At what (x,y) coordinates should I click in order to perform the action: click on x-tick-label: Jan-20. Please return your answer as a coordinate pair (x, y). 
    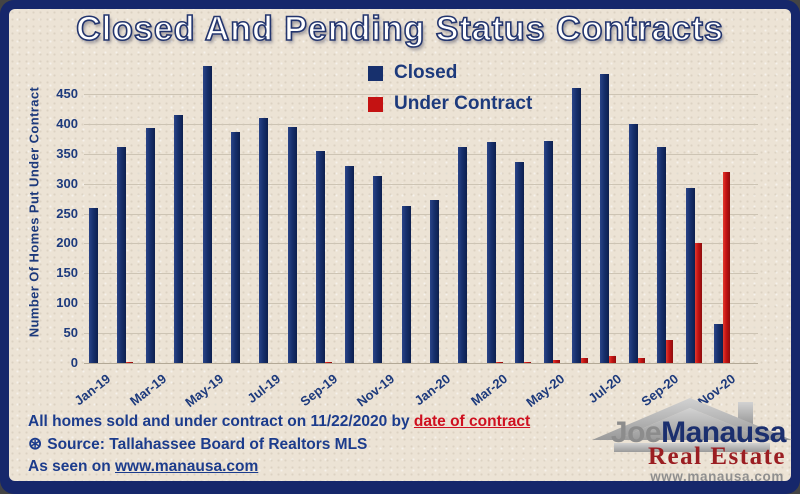
    Looking at the image, I should click on (432, 390).